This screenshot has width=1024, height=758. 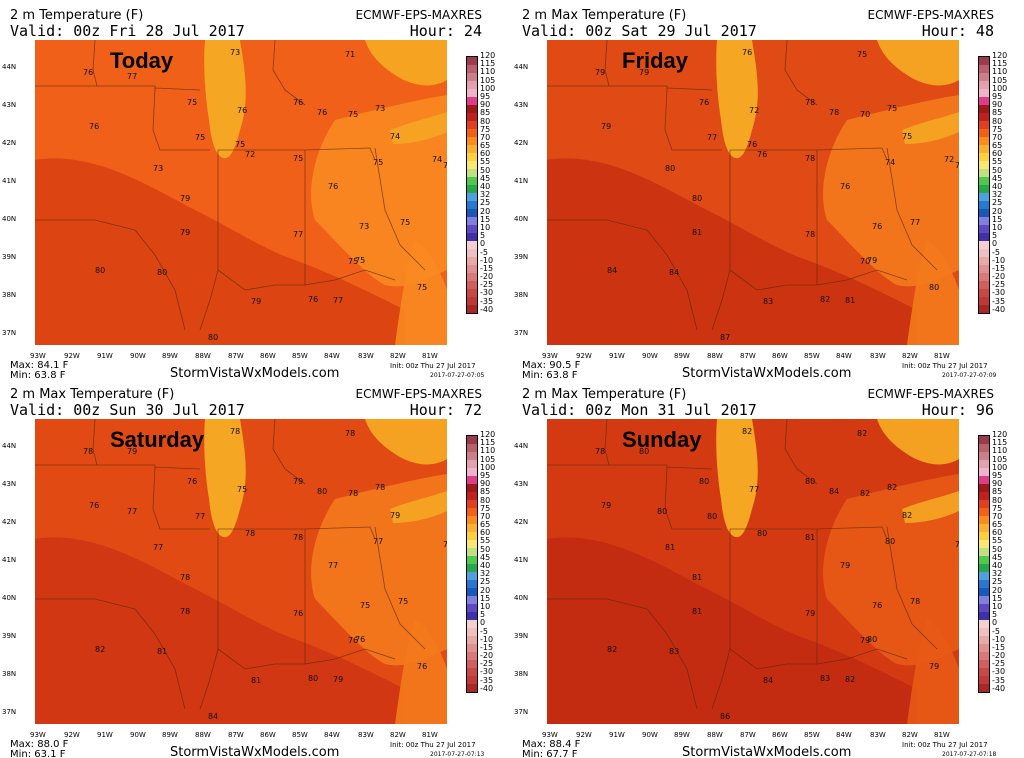 What do you see at coordinates (485, 162) in the screenshot?
I see `color-scale-label: 55` at bounding box center [485, 162].